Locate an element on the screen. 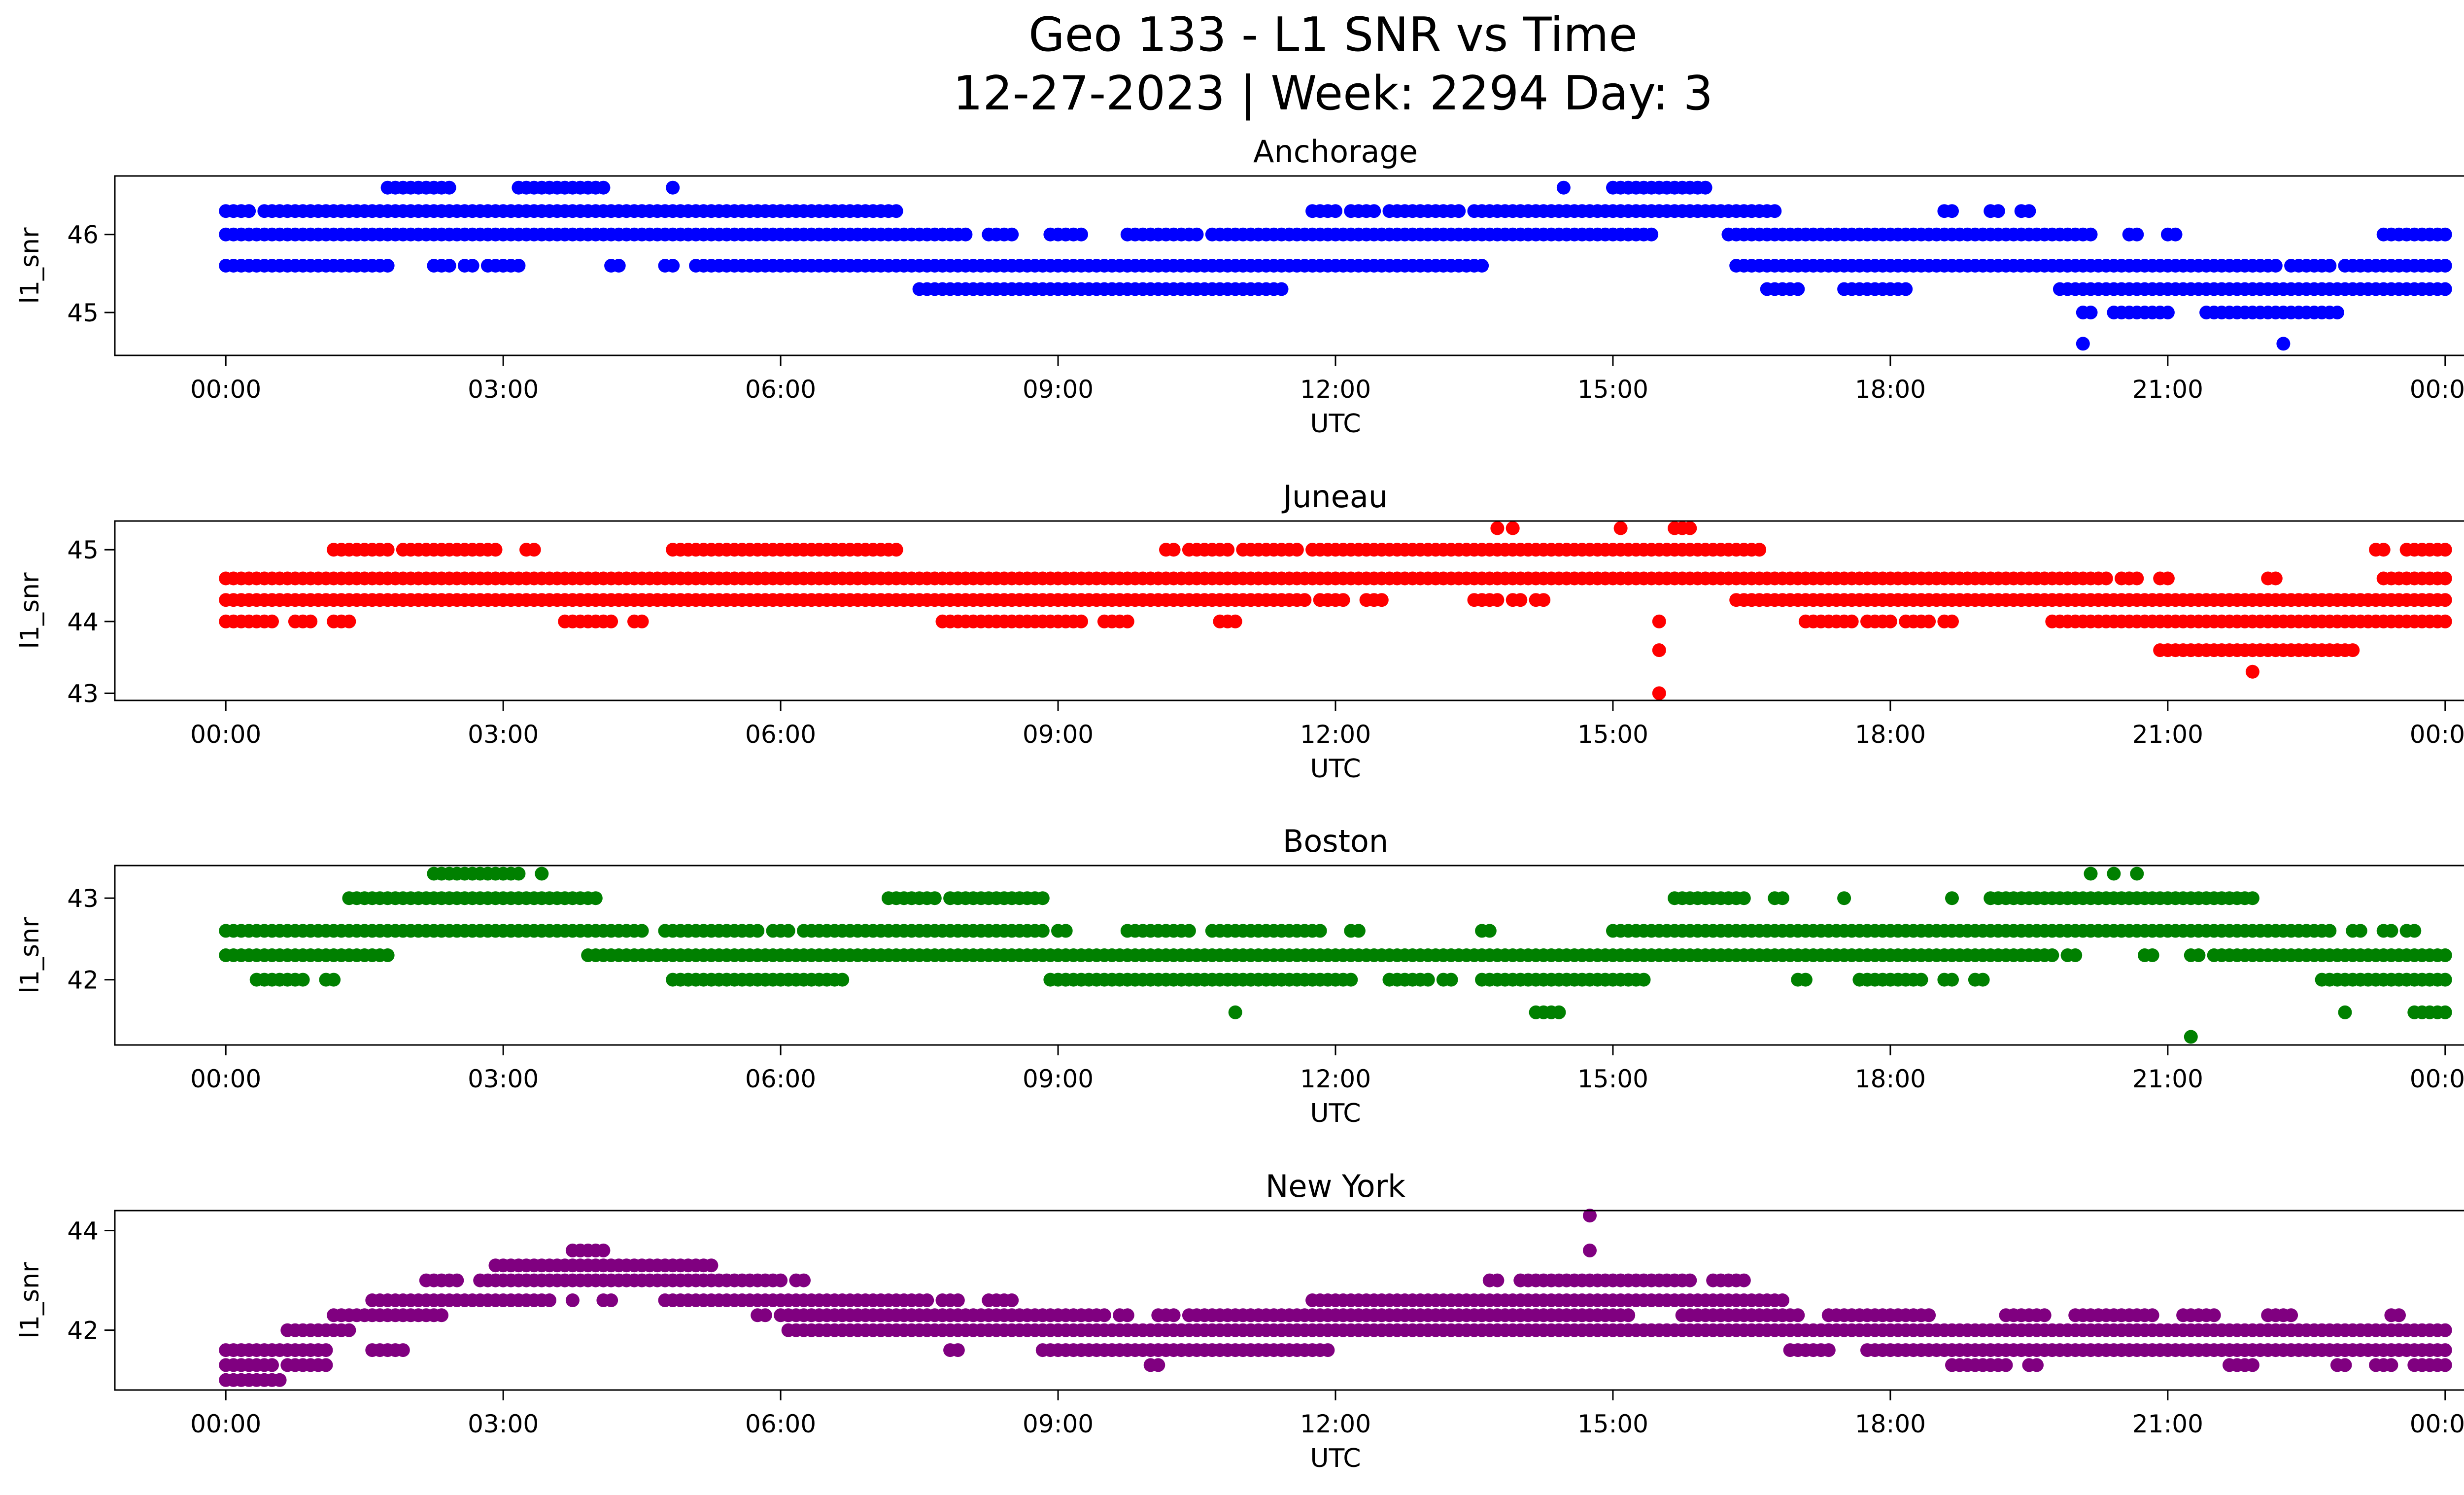  subplot-title: New York is located at coordinates (1335, 1186).